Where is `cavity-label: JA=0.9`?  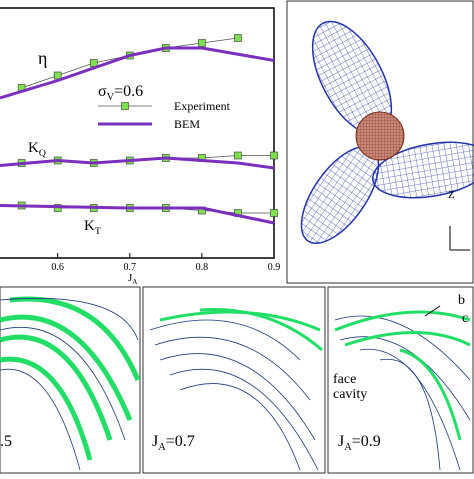
cavity-label: JA=0.9 is located at coordinates (359, 443).